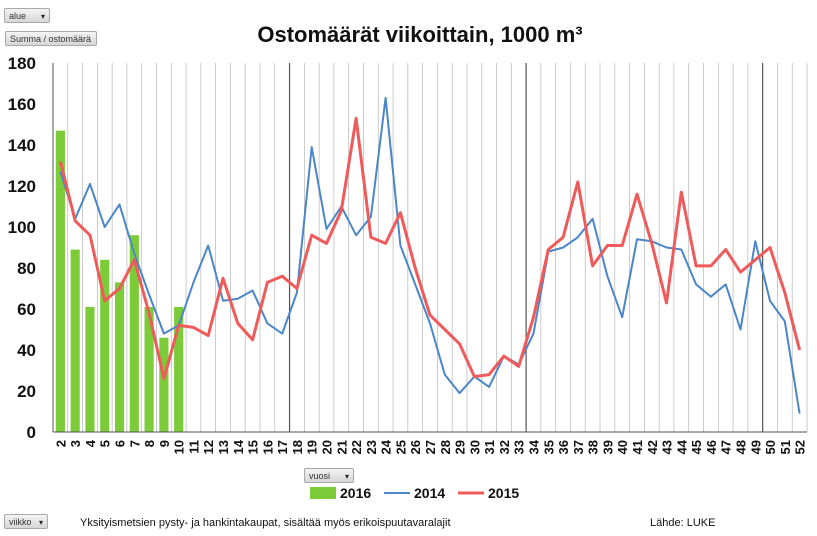  Describe the element at coordinates (341, 447) in the screenshot. I see `x-tick-label: 21` at that location.